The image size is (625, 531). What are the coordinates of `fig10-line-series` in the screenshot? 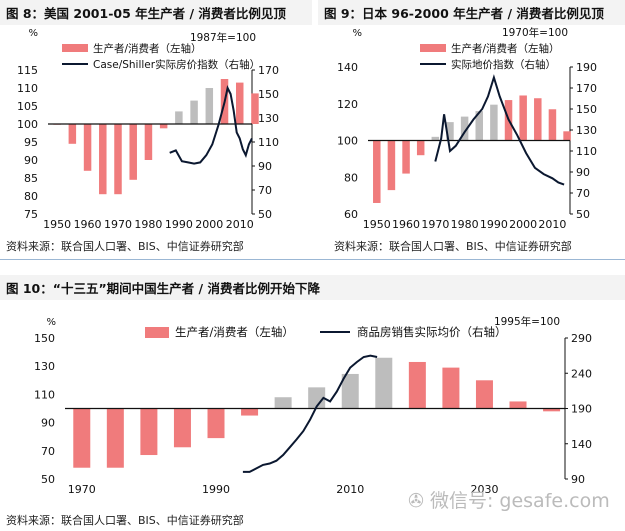 It's located at (310, 413).